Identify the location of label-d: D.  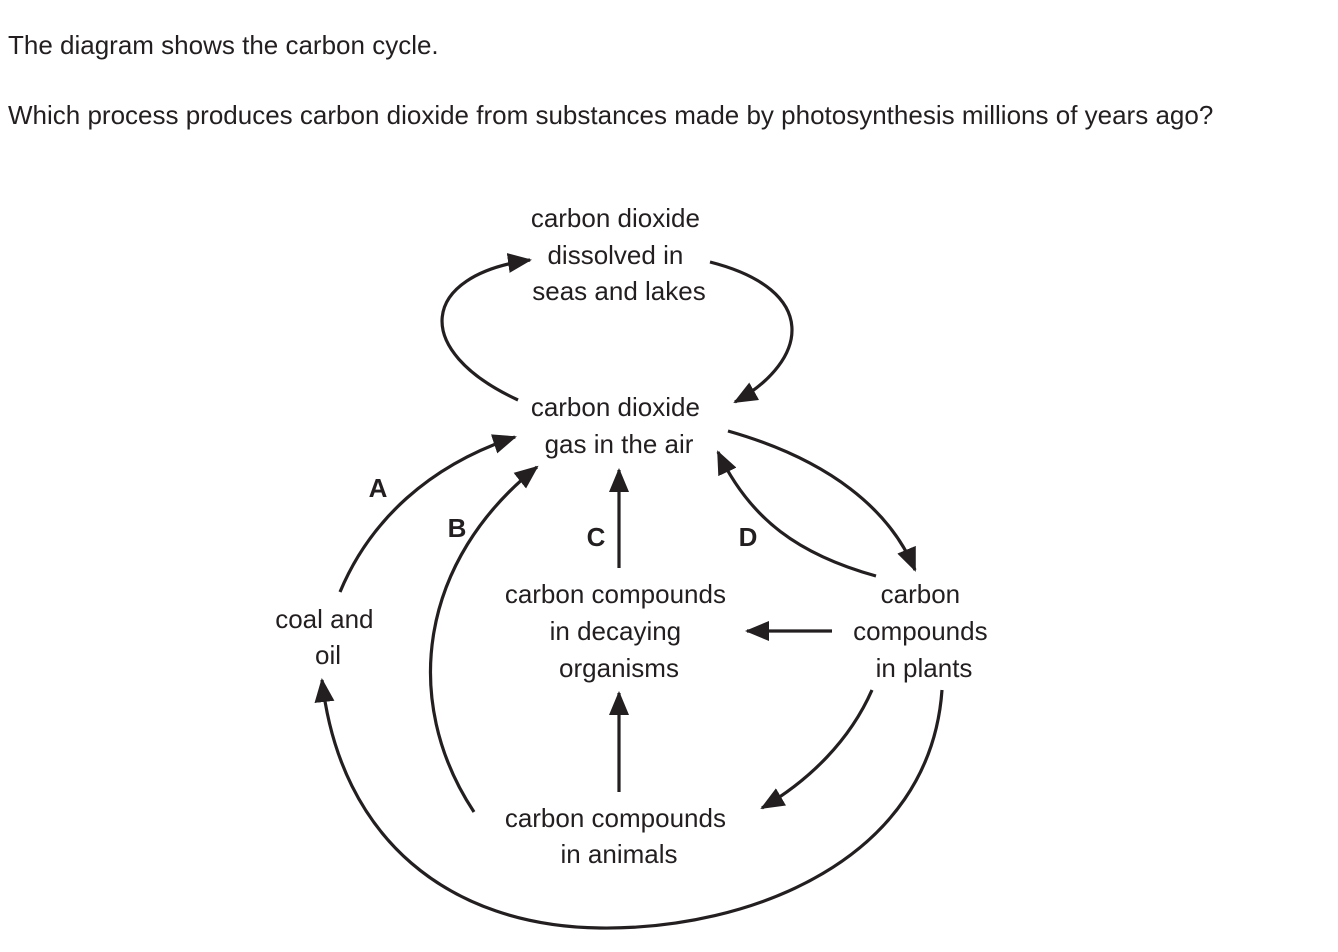
(748, 537).